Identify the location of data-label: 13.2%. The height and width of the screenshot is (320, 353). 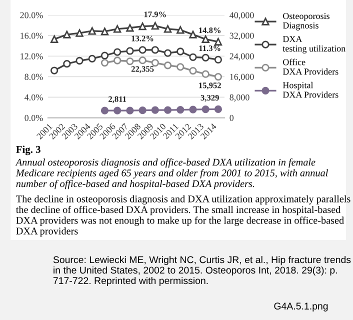
(143, 39).